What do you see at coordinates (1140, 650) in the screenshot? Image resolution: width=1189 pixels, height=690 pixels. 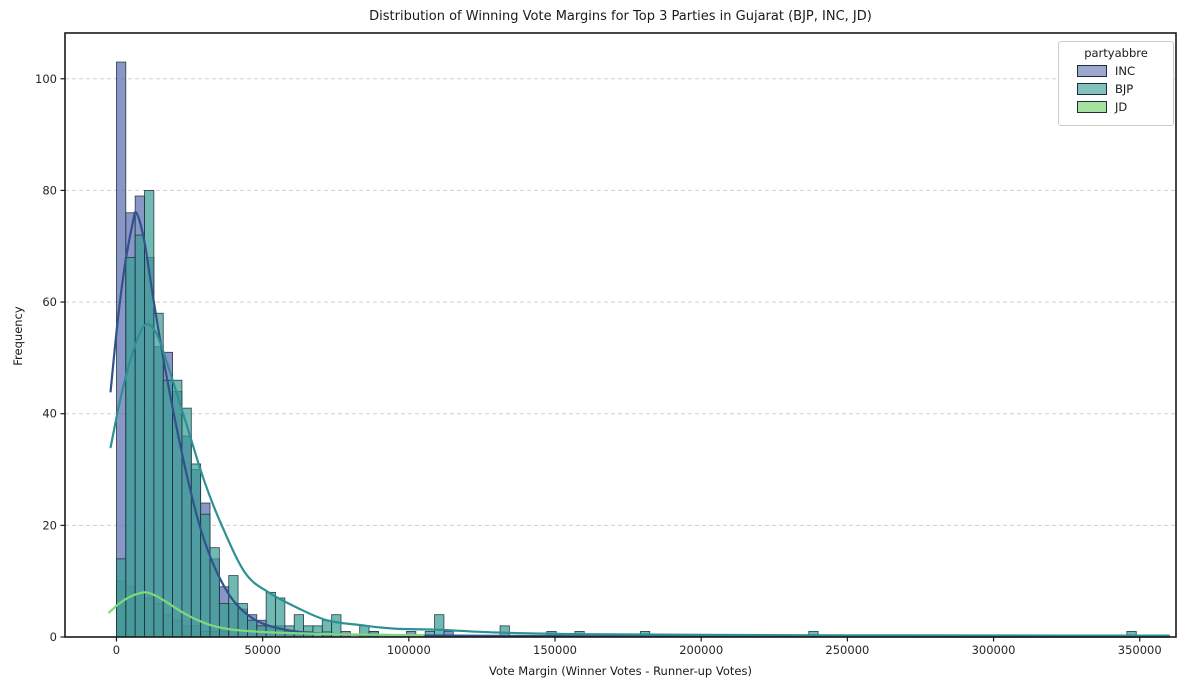 I see `x-tick-label: 350000` at bounding box center [1140, 650].